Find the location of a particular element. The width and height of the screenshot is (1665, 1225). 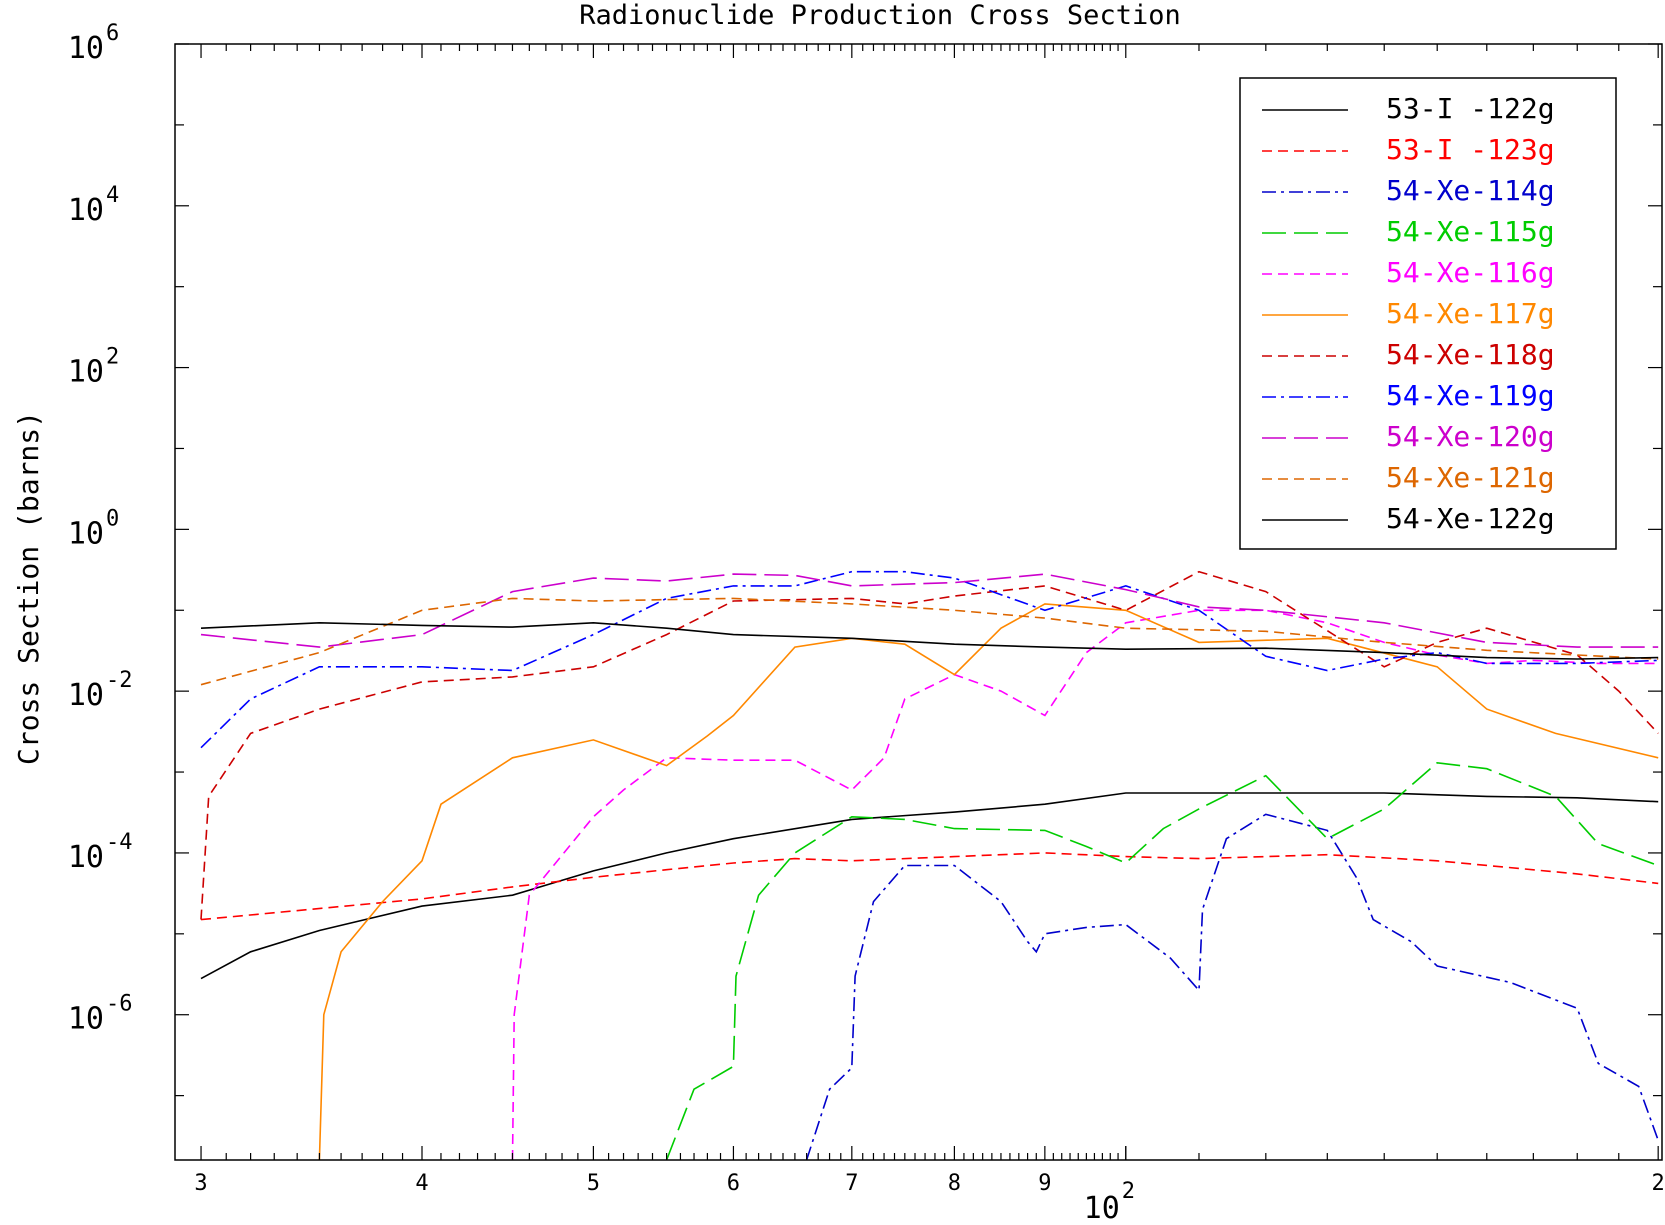

legend-label: 54-Xe-119g is located at coordinates (1470, 395).